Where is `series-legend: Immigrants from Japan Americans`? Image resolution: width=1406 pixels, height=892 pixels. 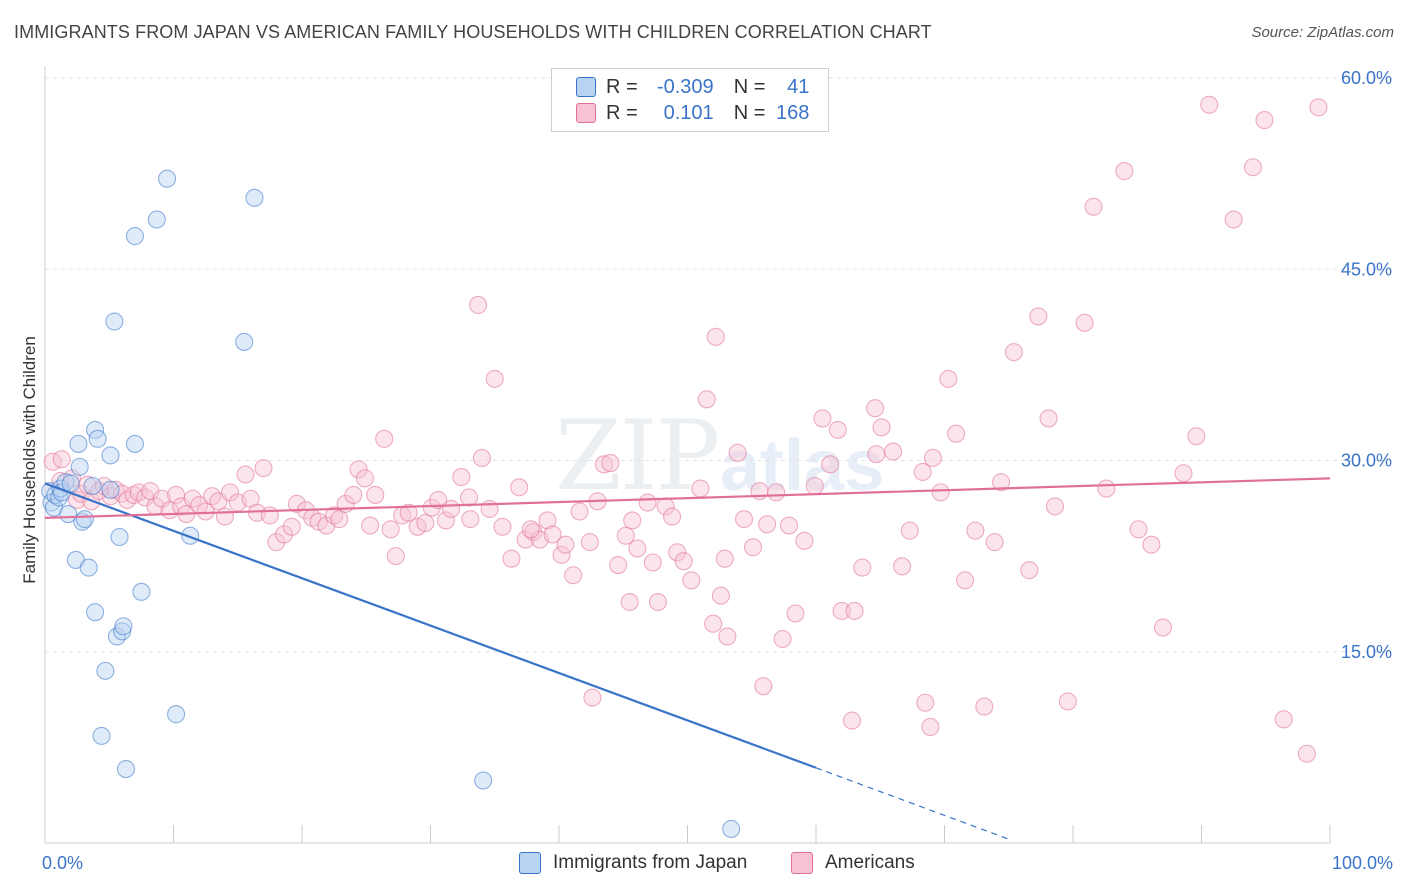 series-legend: Immigrants from Japan Americans is located at coordinates (703, 865).